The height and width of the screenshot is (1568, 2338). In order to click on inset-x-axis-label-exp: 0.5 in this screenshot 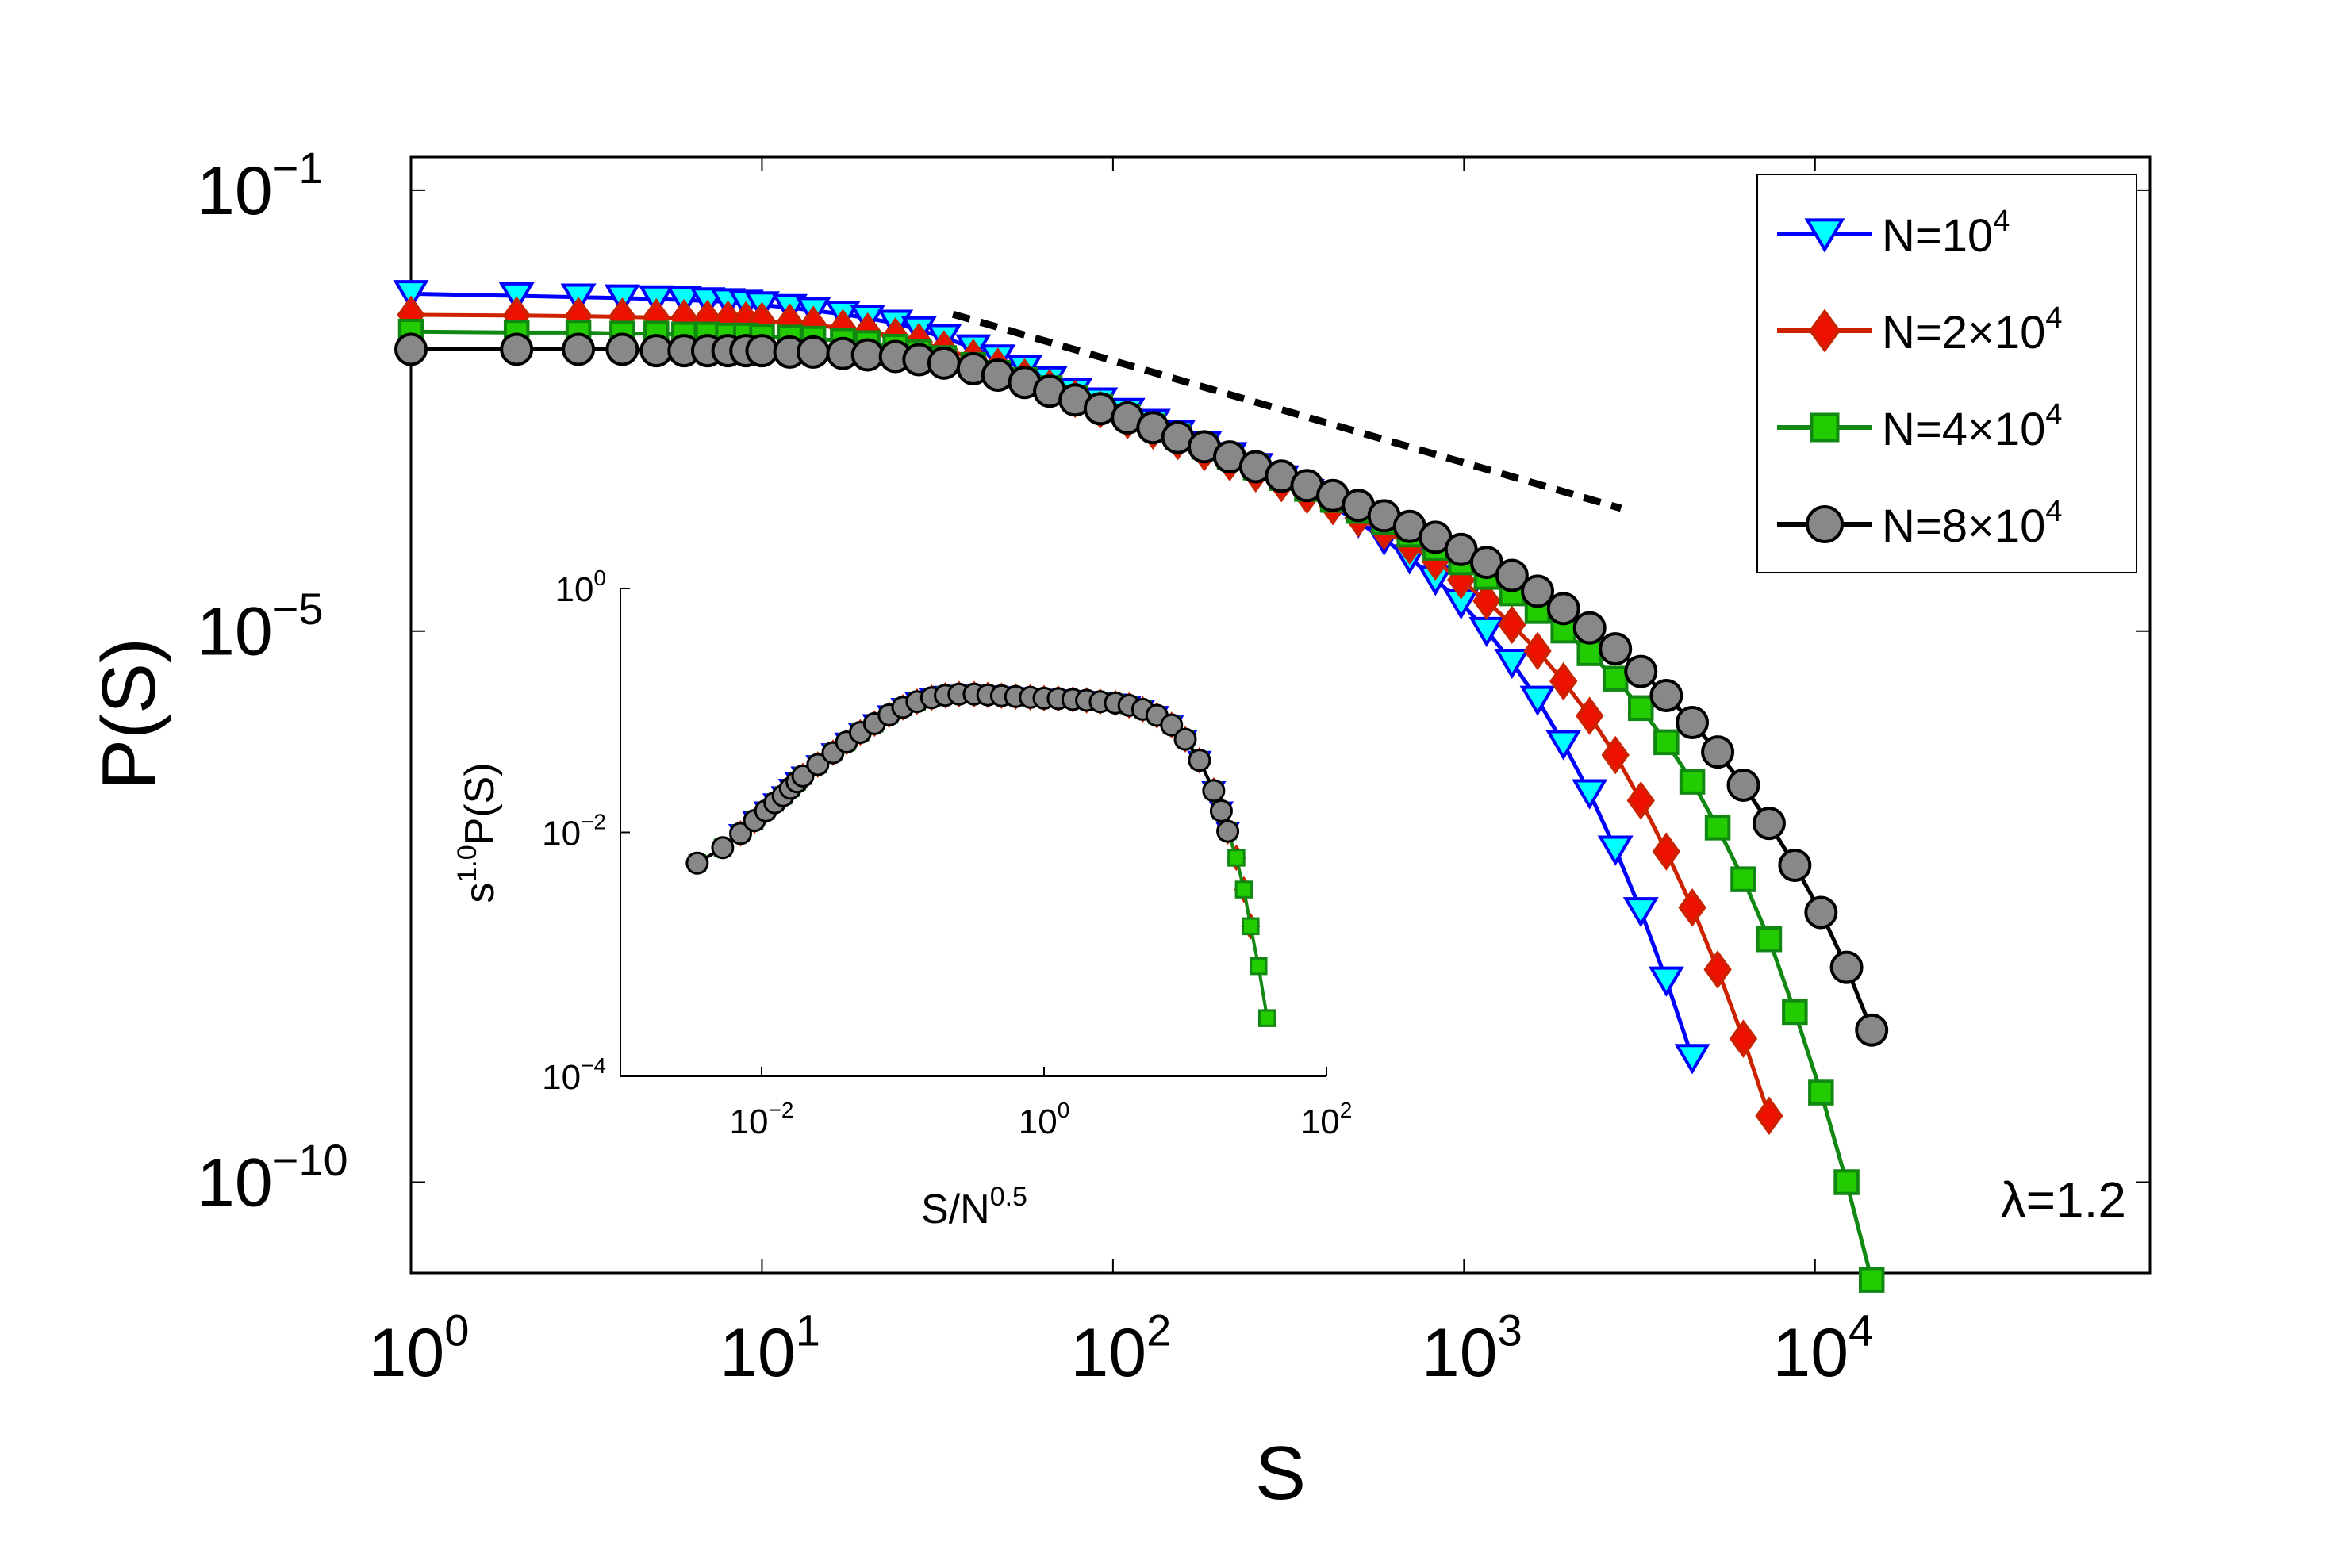, I will do `click(1009, 1197)`.